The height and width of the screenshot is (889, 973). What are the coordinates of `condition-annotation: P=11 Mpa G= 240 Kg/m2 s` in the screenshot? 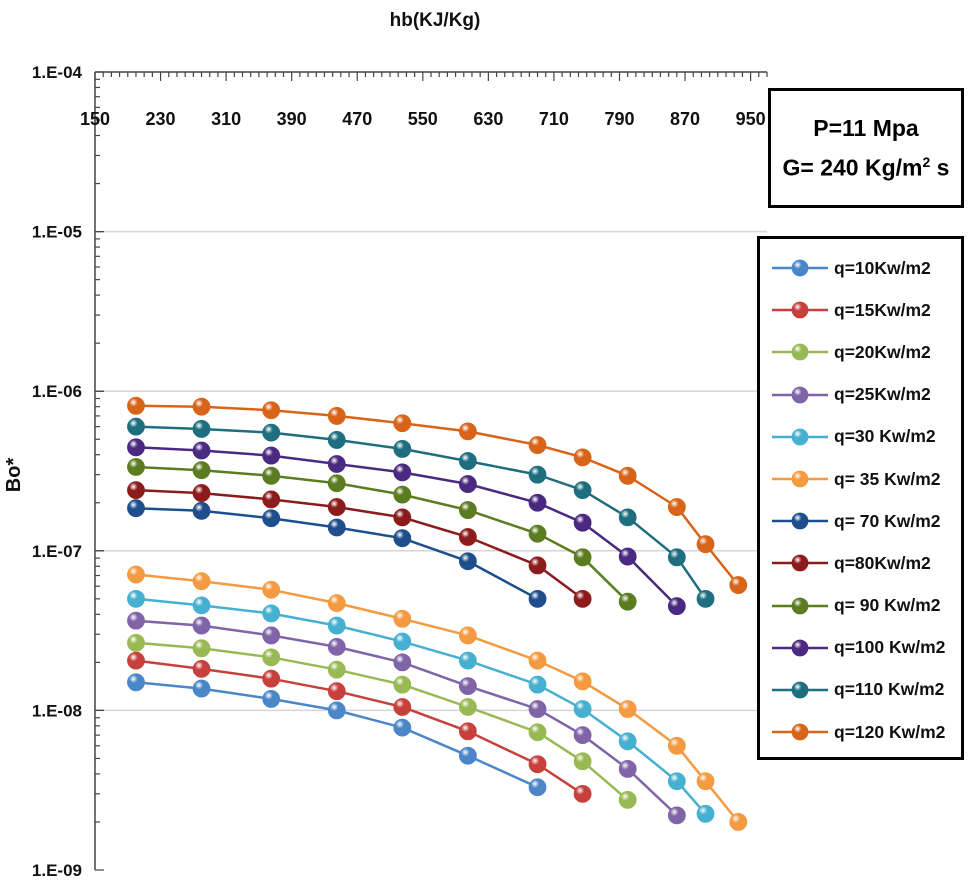 It's located at (866, 148).